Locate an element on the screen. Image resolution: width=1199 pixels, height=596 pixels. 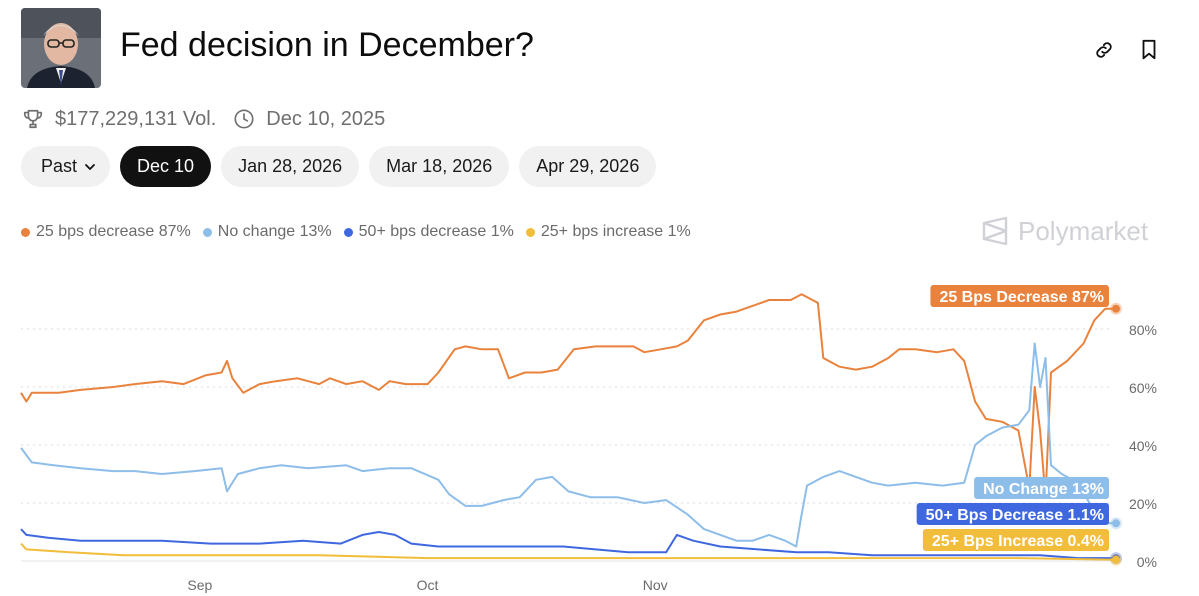
series-end-label-text: 50+ Bps Decrease 1.1% is located at coordinates (1015, 515).